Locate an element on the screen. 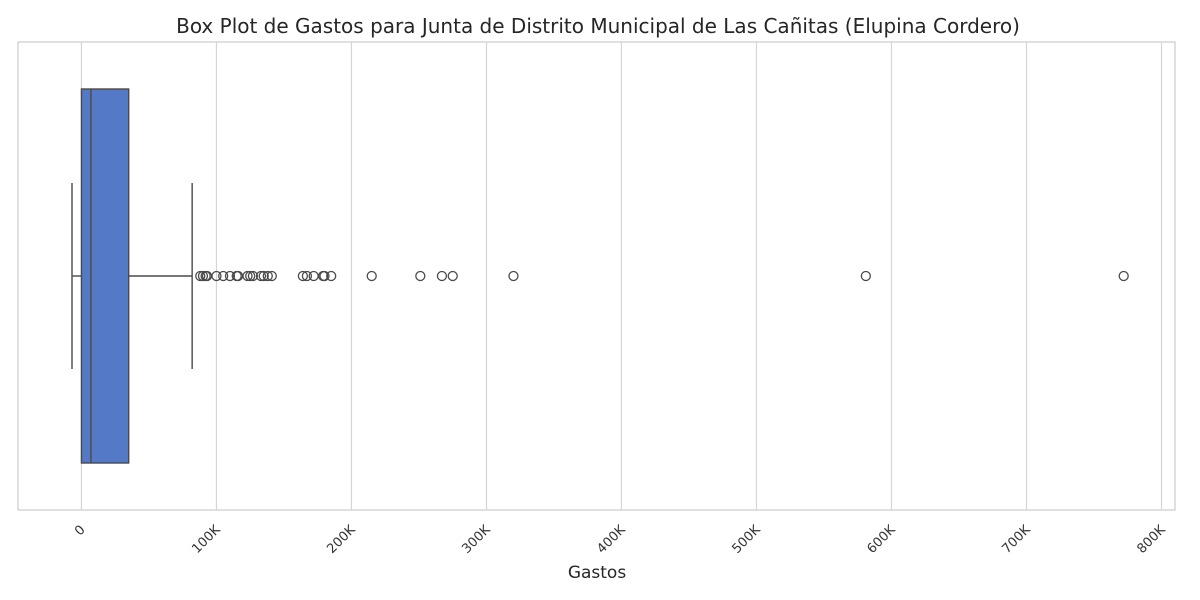 This screenshot has width=1200, height=600. x-tick-label: 700K is located at coordinates (1016, 539).